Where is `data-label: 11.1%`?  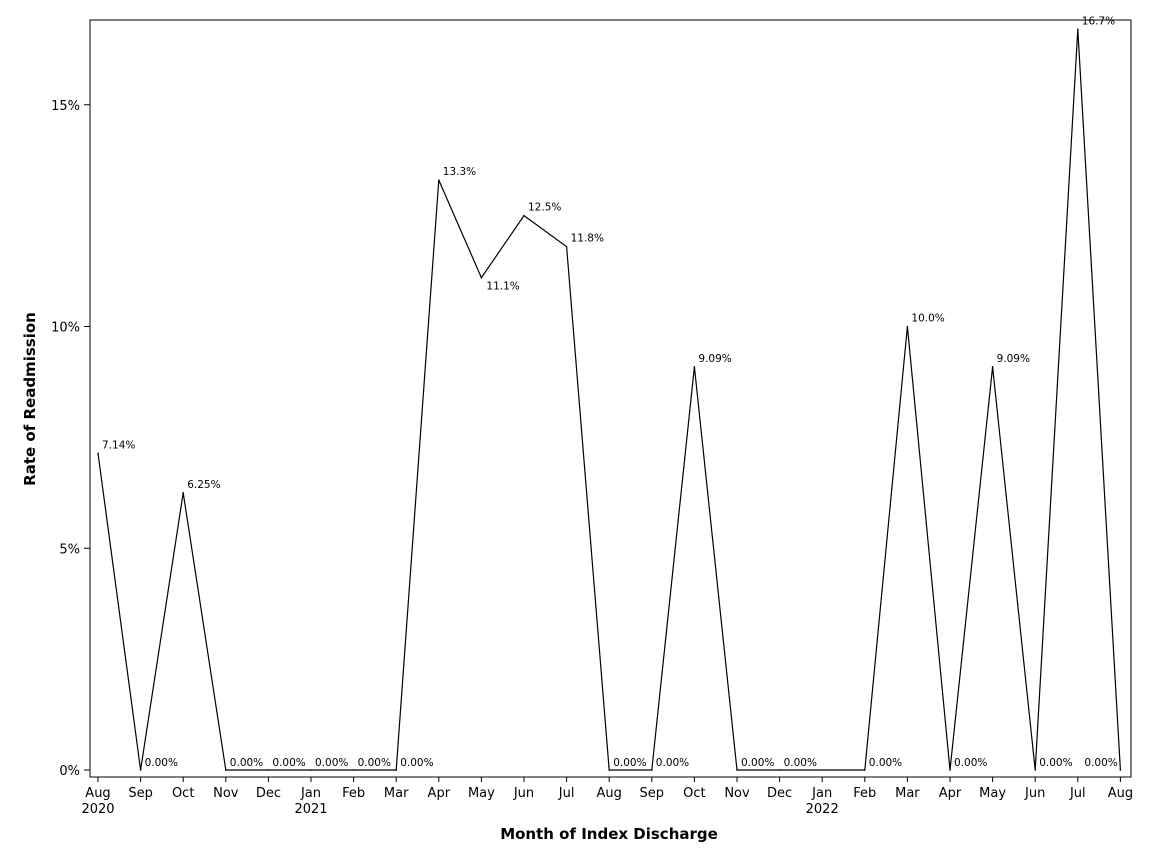
data-label: 11.1% is located at coordinates (502, 287).